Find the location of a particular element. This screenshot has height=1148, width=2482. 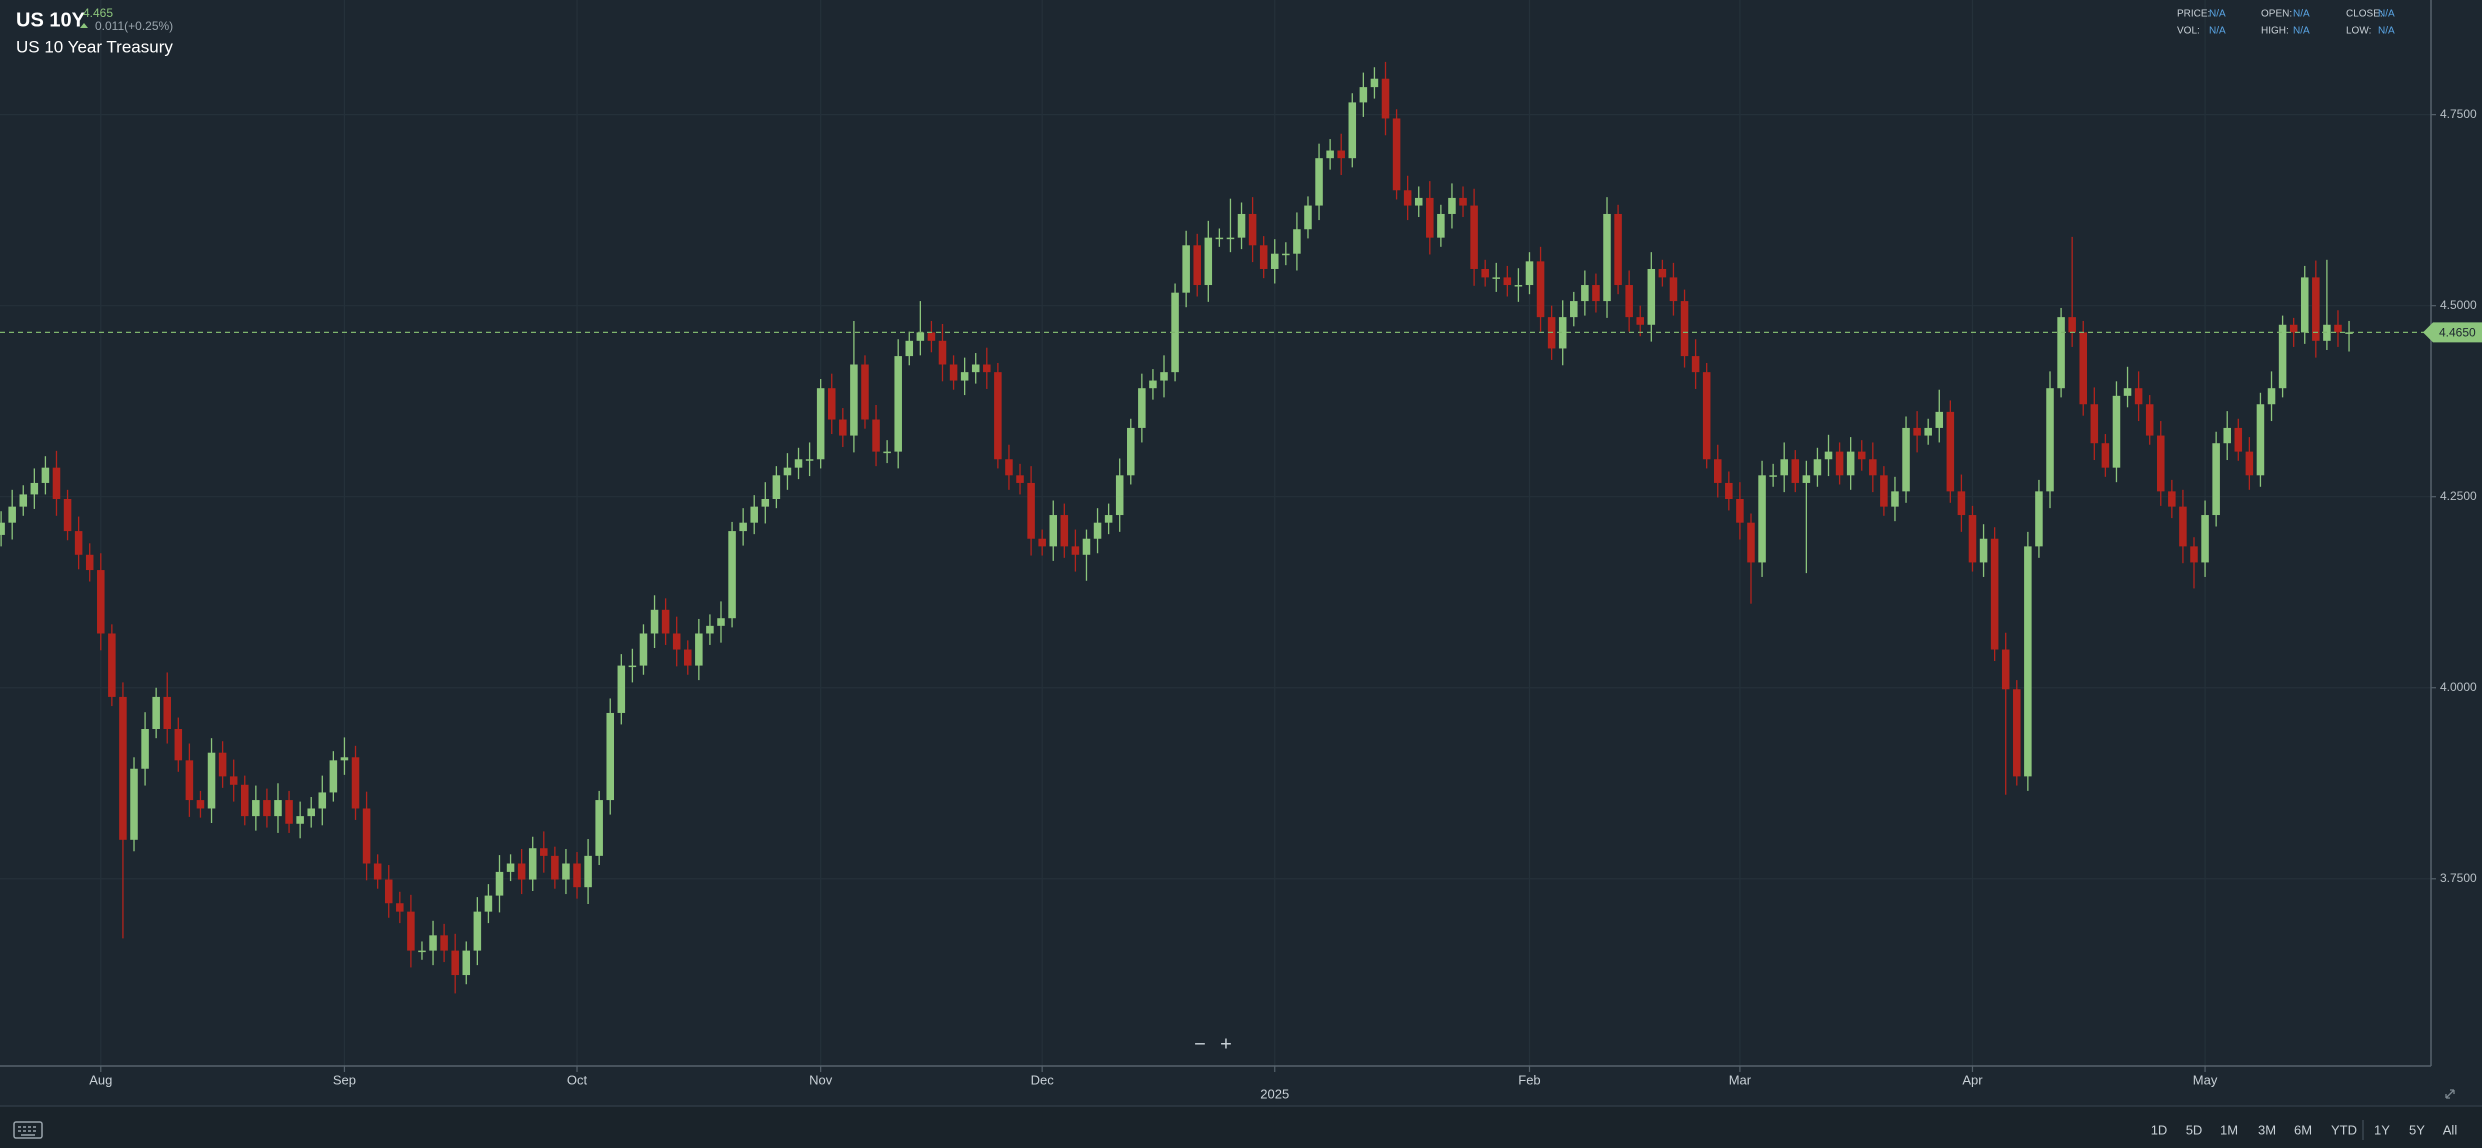

range-button: 1D is located at coordinates (2159, 1129).